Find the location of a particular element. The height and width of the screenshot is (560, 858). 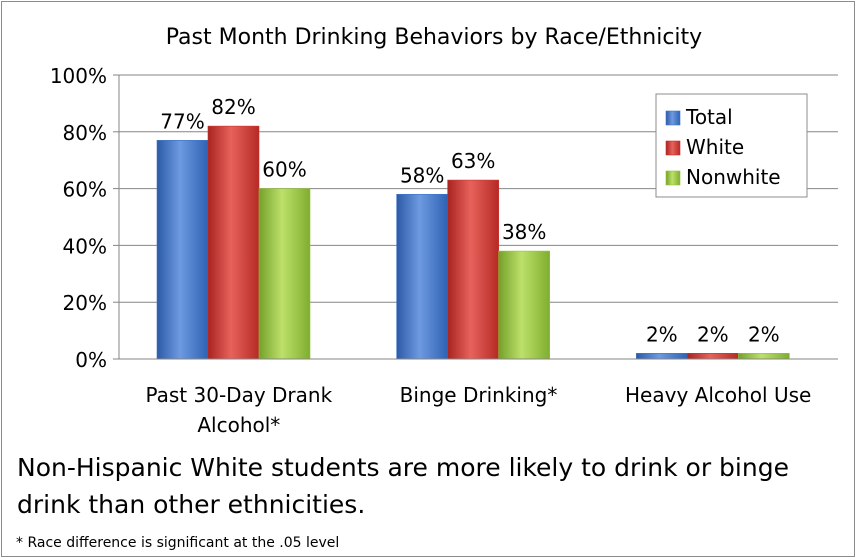

x-tick-label: Binge Drinking* is located at coordinates (479, 395).